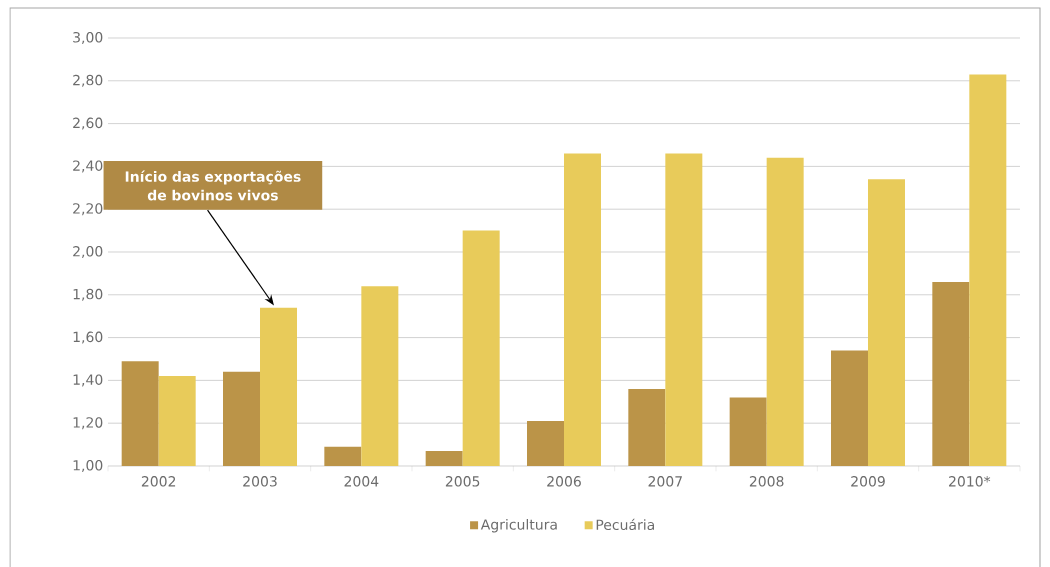 The width and height of the screenshot is (1050, 567). I want to click on y-tick-label: 1,00, so click(88, 465).